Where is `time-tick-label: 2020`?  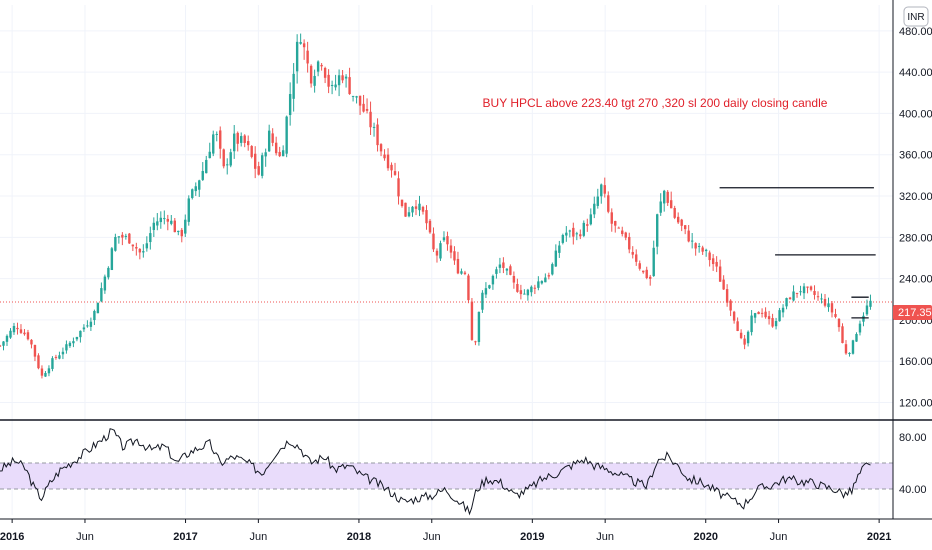 time-tick-label: 2020 is located at coordinates (705, 537).